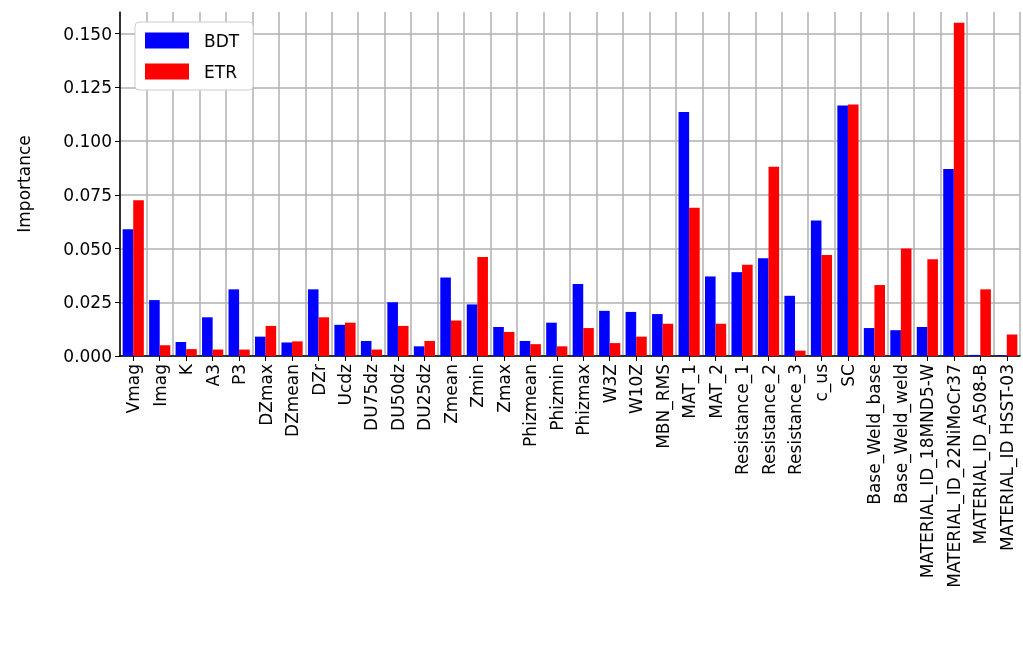  I want to click on x-tick-label: Resistance_2, so click(769, 419).